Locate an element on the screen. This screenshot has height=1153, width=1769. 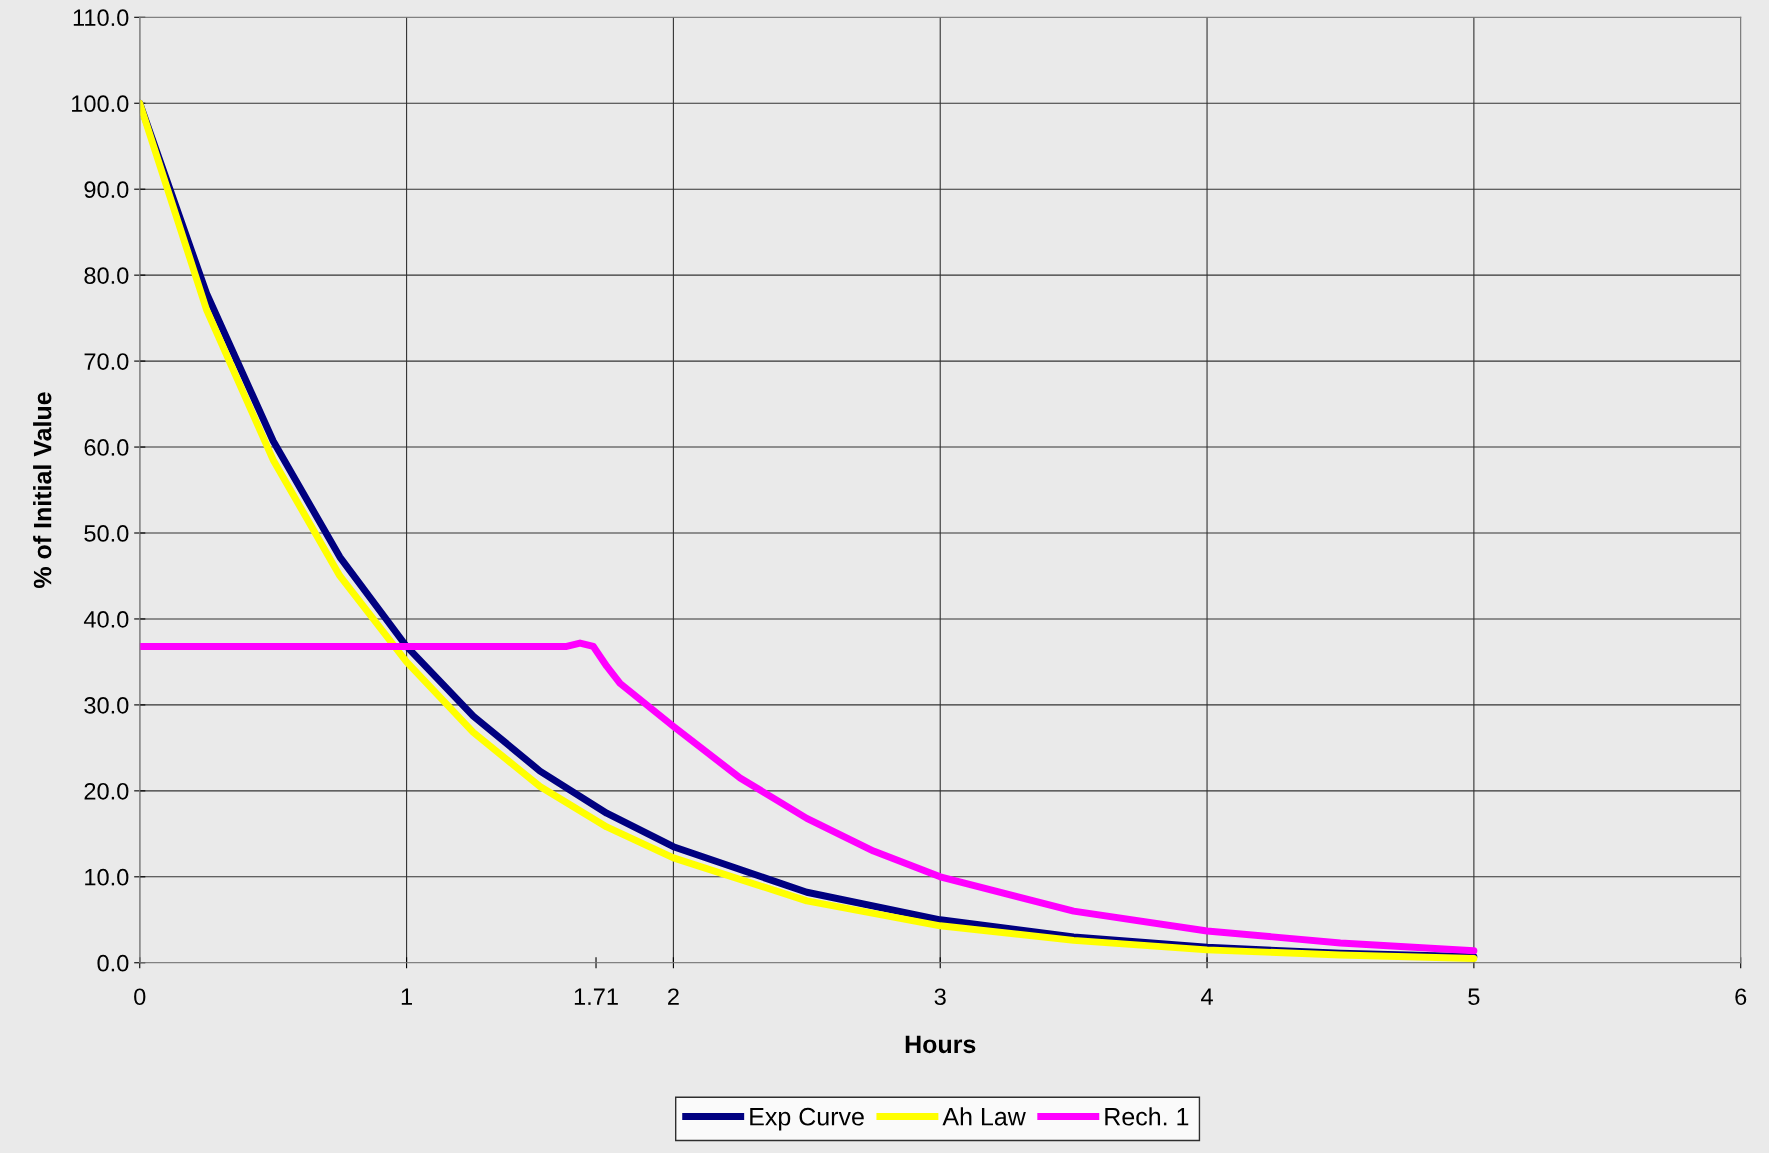
y-tick-label: 110.0 is located at coordinates (101, 18).